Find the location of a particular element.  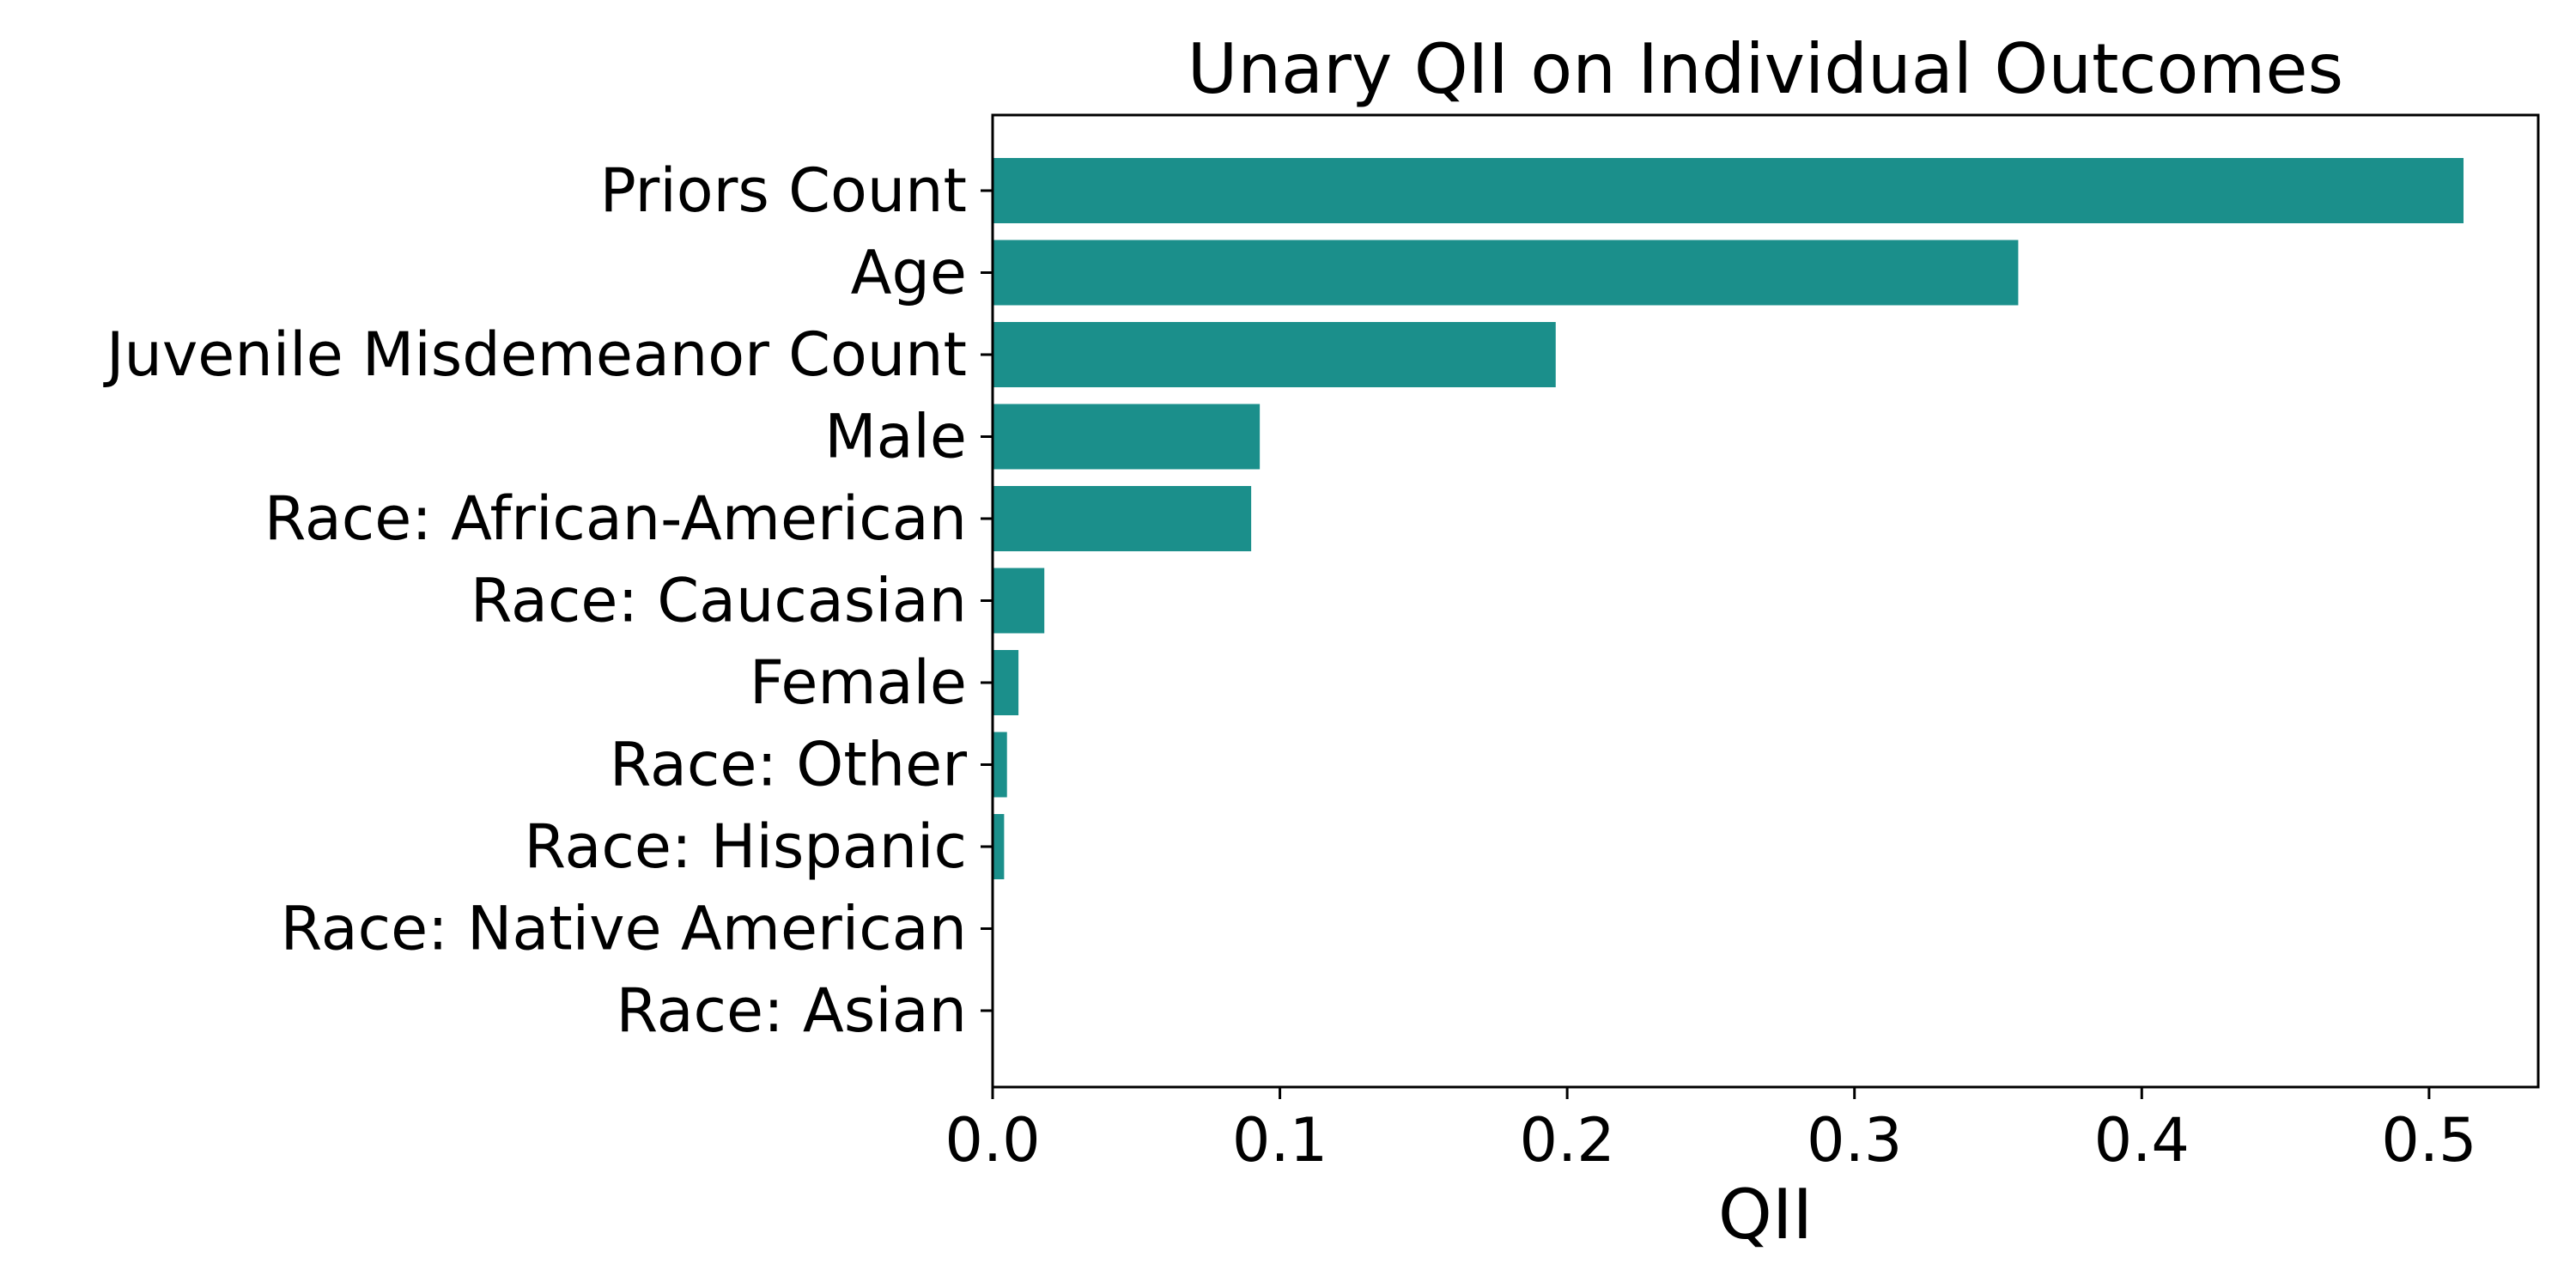

y-tick-label: Priors Count is located at coordinates (783, 191).